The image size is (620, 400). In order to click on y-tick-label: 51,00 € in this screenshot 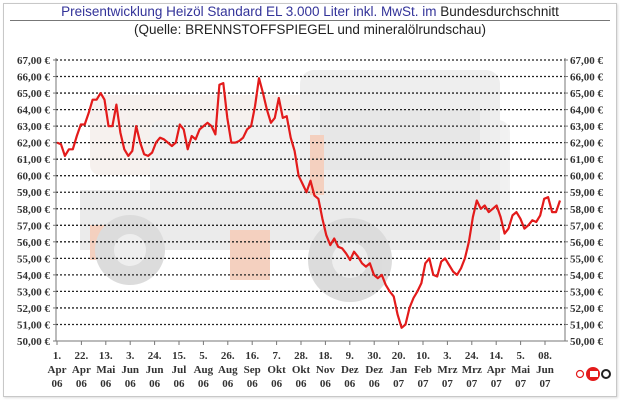, I will do `click(587, 325)`.